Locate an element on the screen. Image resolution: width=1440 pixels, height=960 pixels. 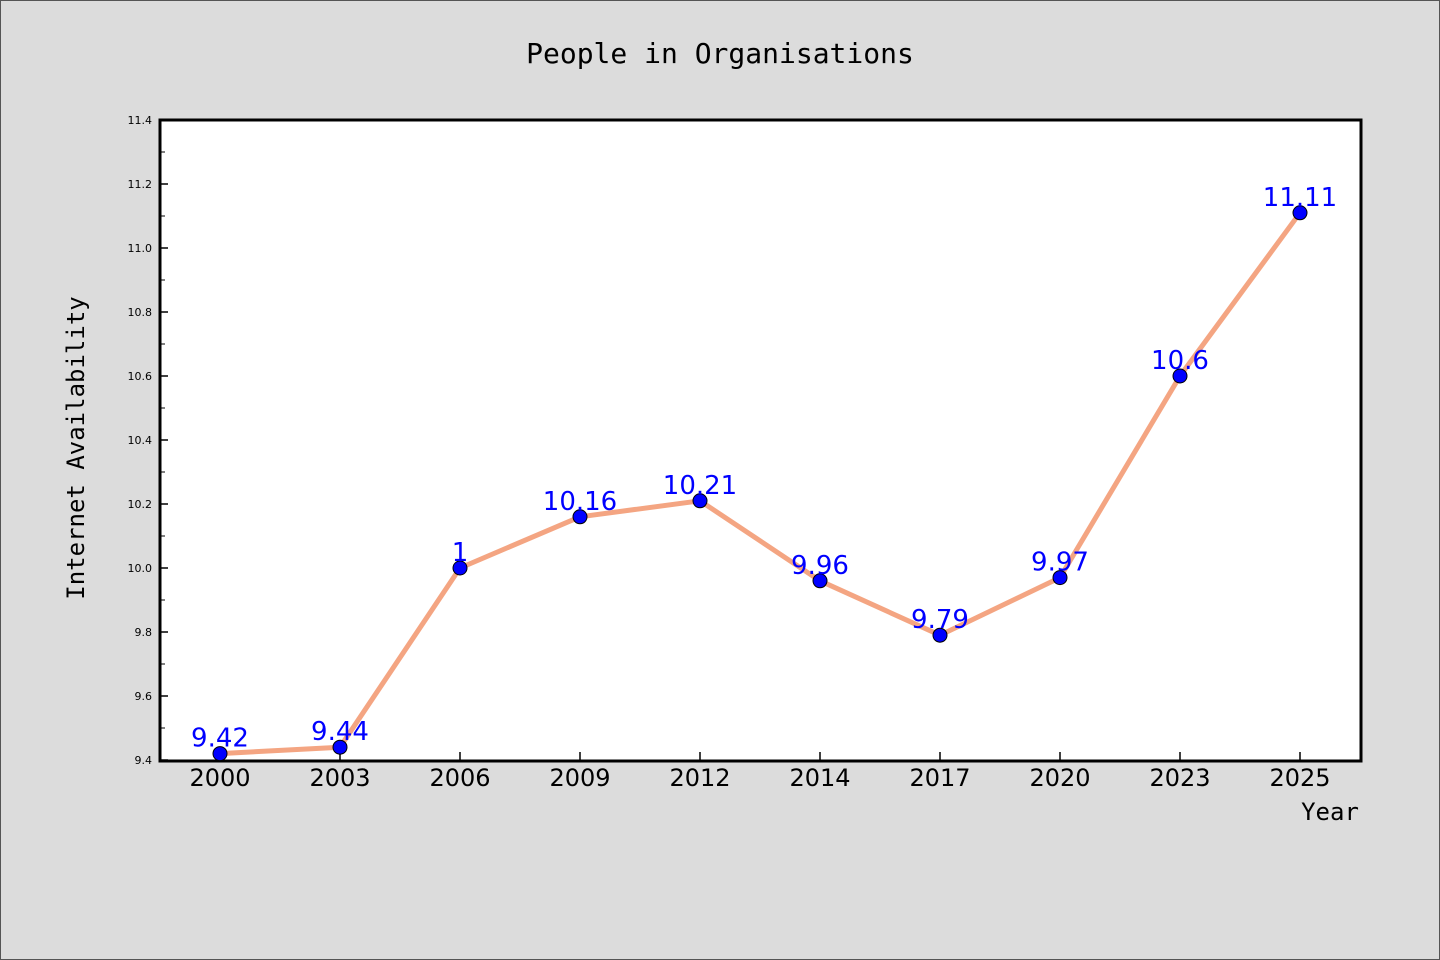
y-tick-label: 11.0 is located at coordinates (140, 248).